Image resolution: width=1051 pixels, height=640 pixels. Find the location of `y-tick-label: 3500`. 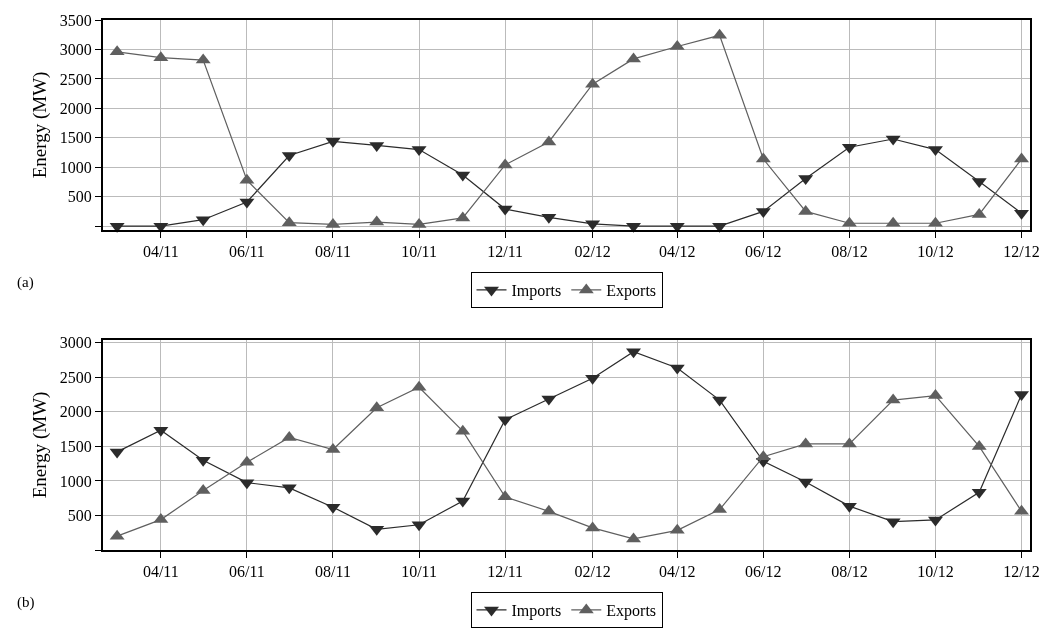

y-tick-label: 3500 is located at coordinates (75, 20).